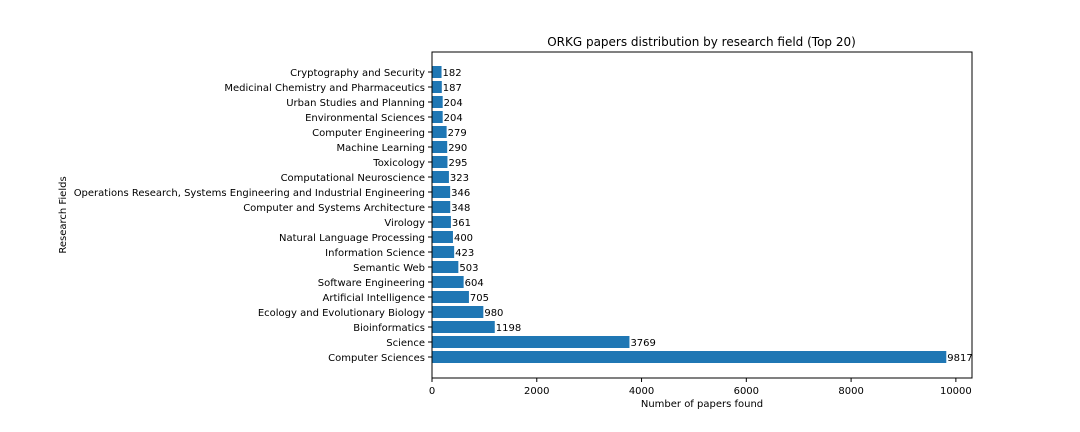  Describe the element at coordinates (368, 133) in the screenshot. I see `y-tick-label: Computer Engineering` at that location.